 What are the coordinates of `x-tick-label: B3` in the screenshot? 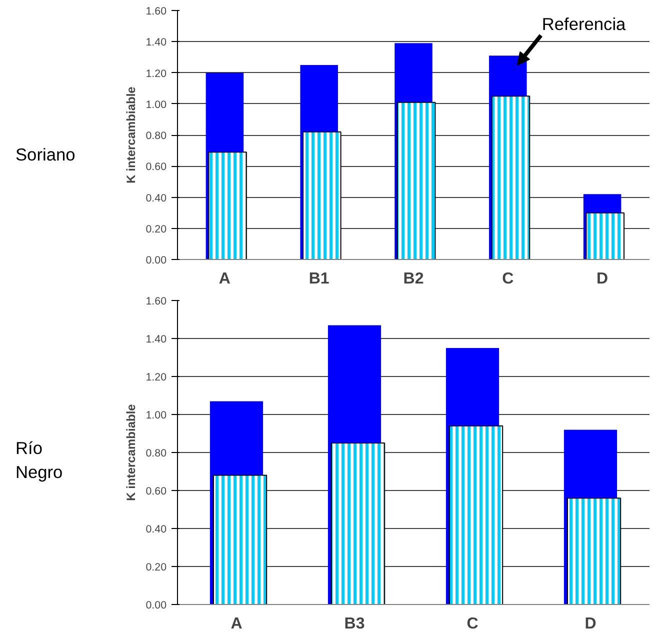 It's located at (354, 624).